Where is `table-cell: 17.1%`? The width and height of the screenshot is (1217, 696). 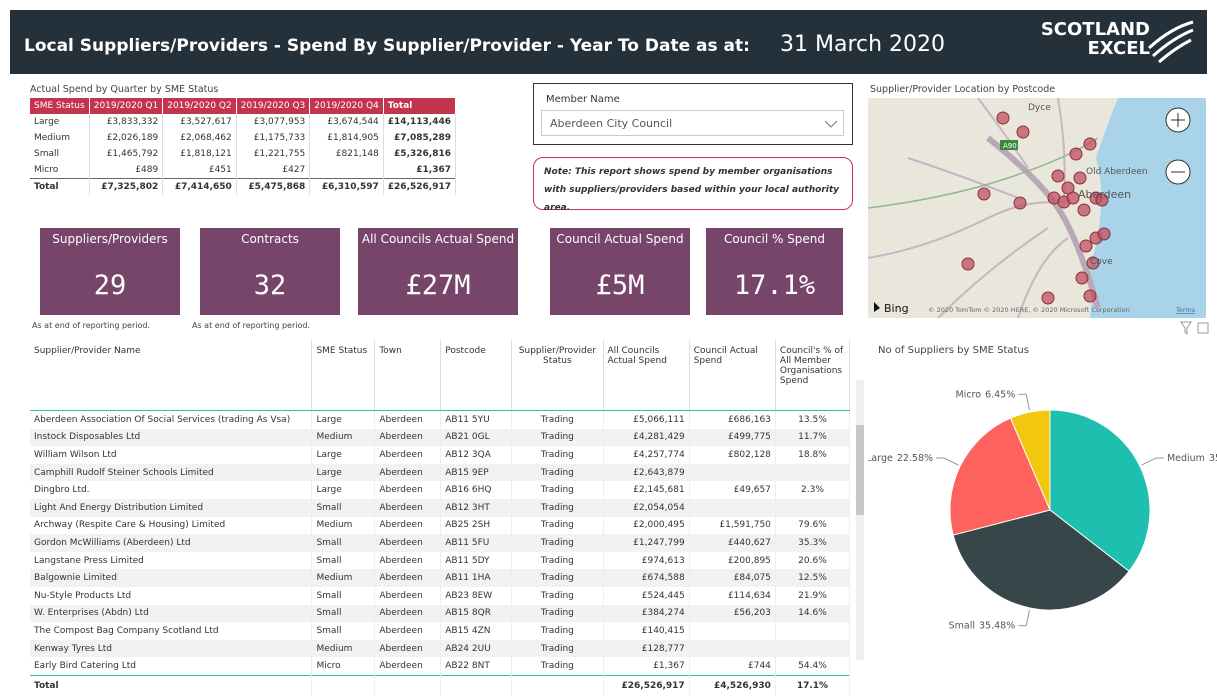
table-cell: 17.1% is located at coordinates (813, 685).